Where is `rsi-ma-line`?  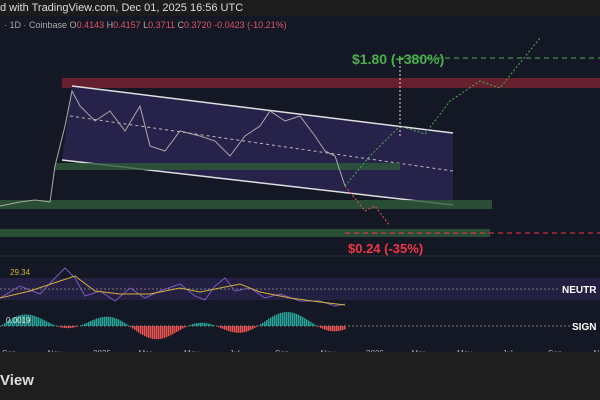 rsi-ma-line is located at coordinates (173, 290).